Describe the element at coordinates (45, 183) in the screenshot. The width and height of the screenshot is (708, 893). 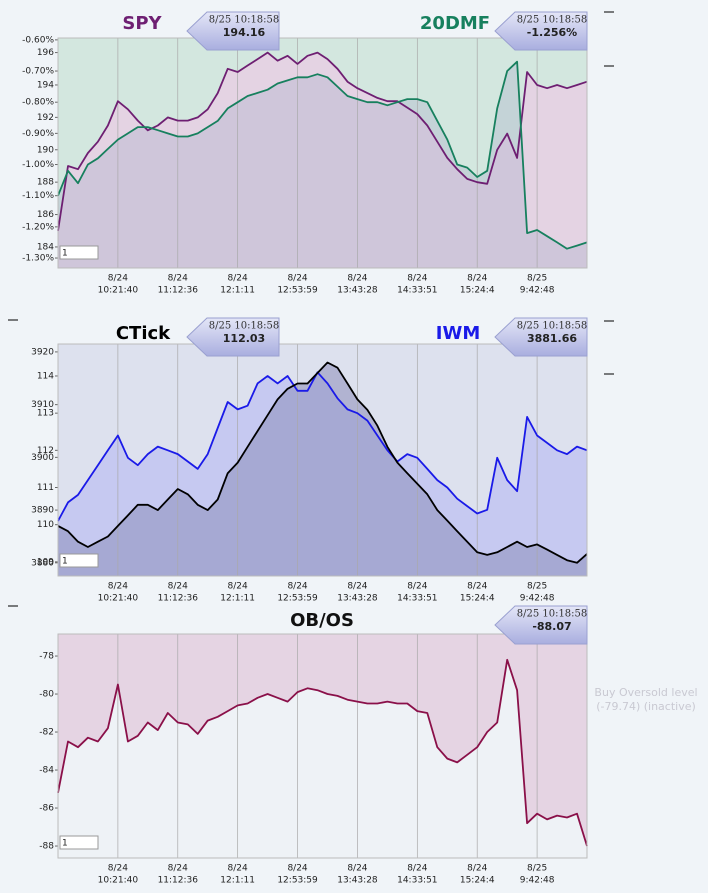
I see `y-tick-label: 188` at that location.